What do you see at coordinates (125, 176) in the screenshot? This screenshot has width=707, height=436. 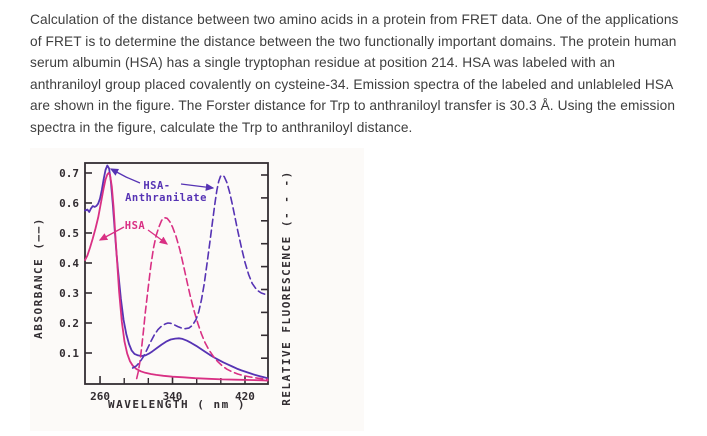 I see `arrow-to-hsa-anth-absorbance` at bounding box center [125, 176].